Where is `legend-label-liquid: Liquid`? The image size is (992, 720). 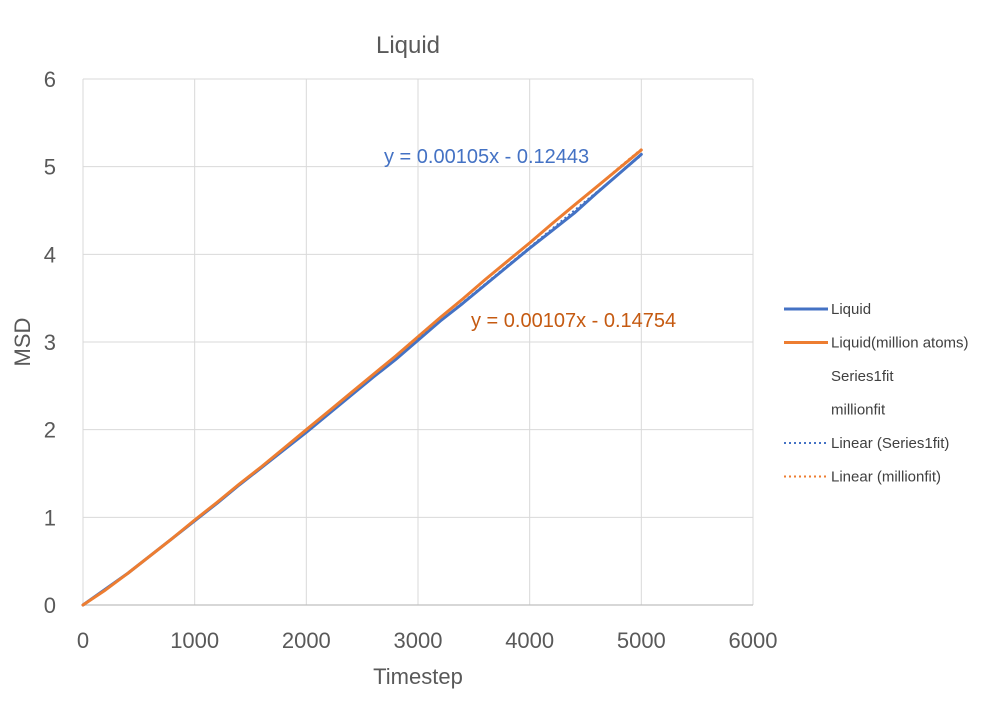 legend-label-liquid: Liquid is located at coordinates (851, 309).